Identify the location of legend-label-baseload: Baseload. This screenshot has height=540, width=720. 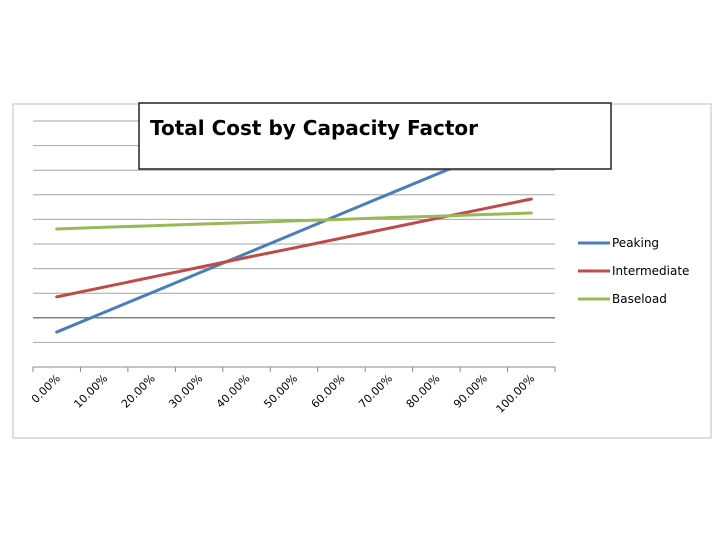
(639, 299).